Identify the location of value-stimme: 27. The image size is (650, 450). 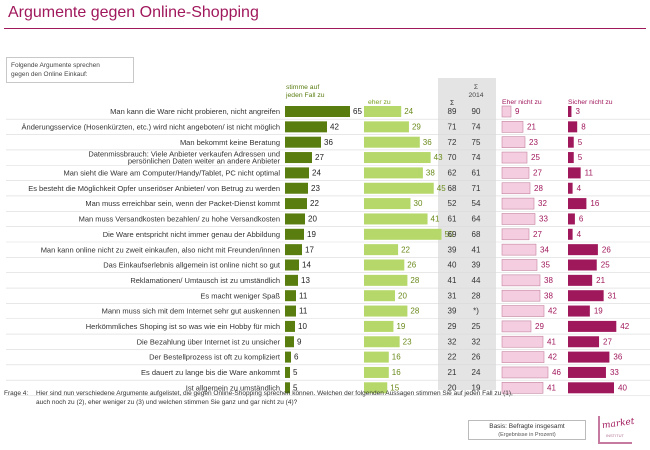
(319, 157).